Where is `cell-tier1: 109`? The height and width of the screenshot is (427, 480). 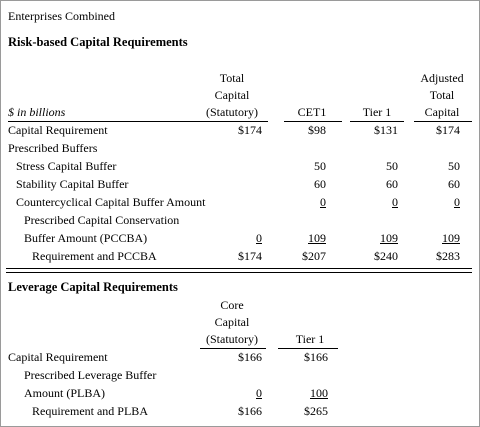
cell-tier1: 109 is located at coordinates (389, 238).